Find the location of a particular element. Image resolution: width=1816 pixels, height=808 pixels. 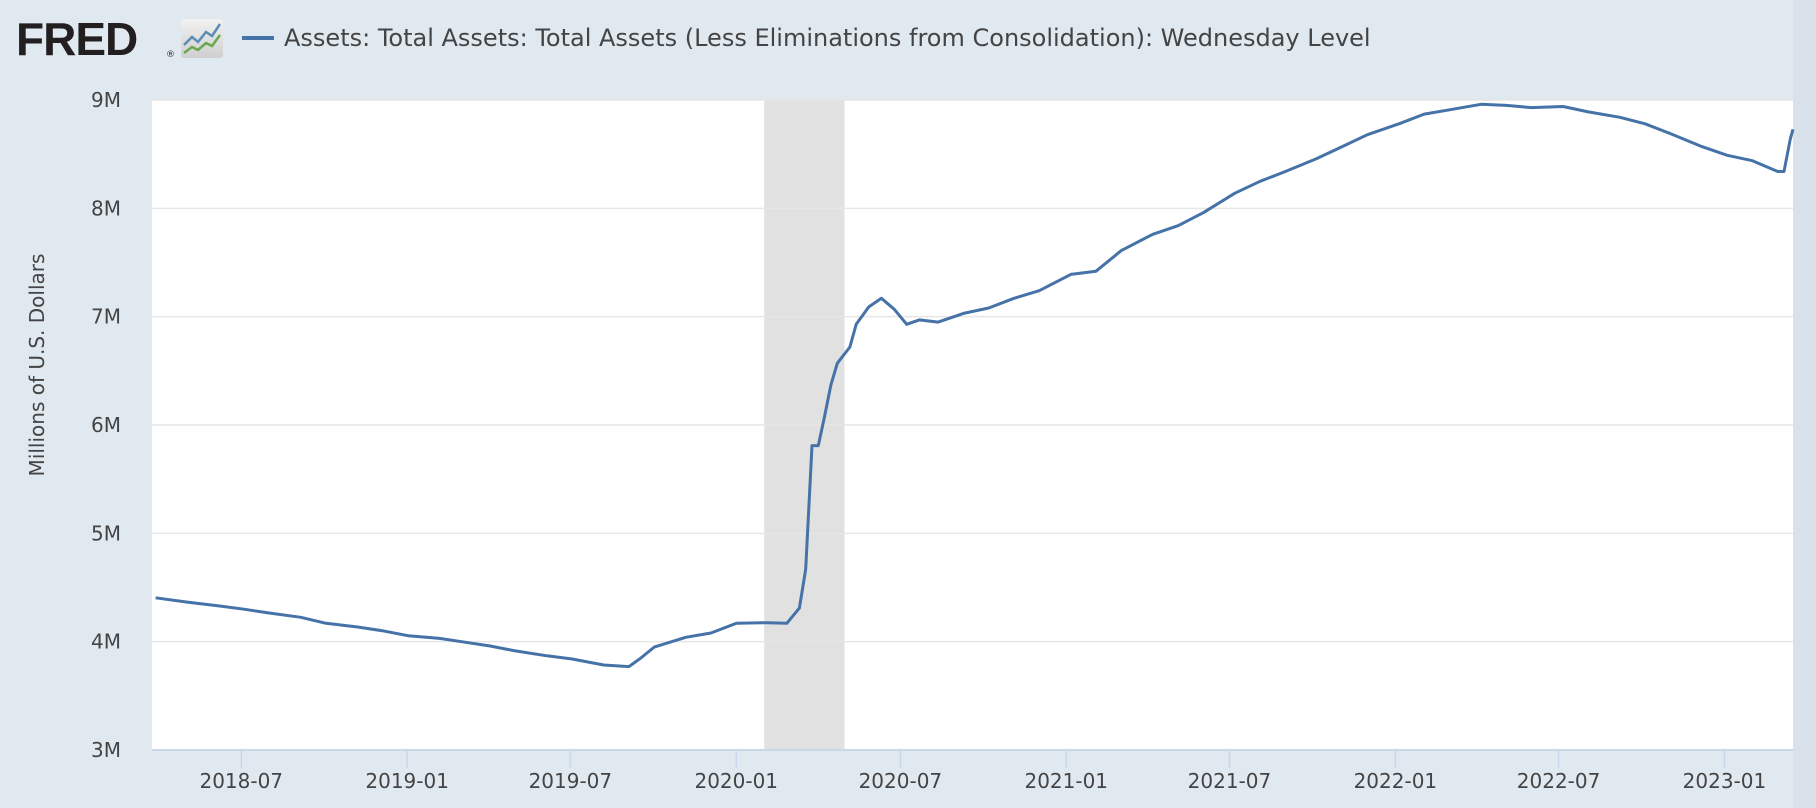

y-axis-ticks: 3M 4M 5M 6M 7M 8M 9M is located at coordinates (106, 425).